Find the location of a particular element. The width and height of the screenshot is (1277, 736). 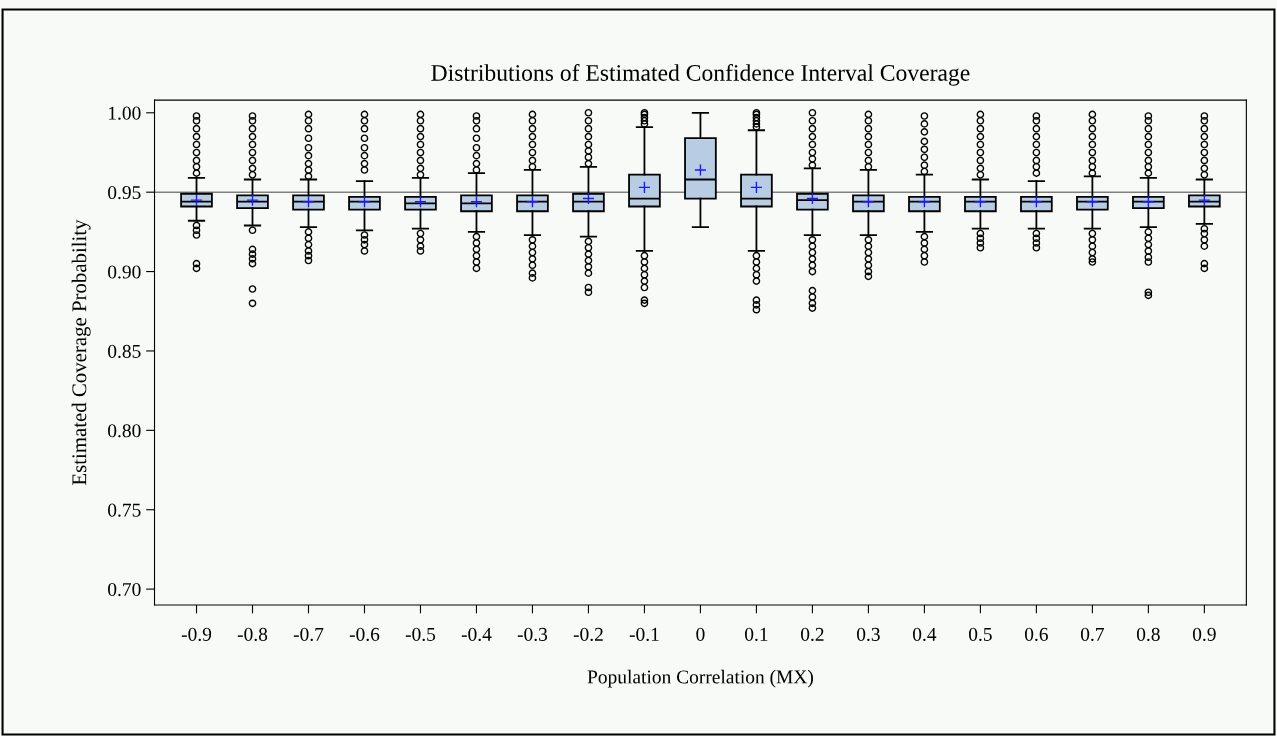

x-tick-label: -0.7 is located at coordinates (308, 634).